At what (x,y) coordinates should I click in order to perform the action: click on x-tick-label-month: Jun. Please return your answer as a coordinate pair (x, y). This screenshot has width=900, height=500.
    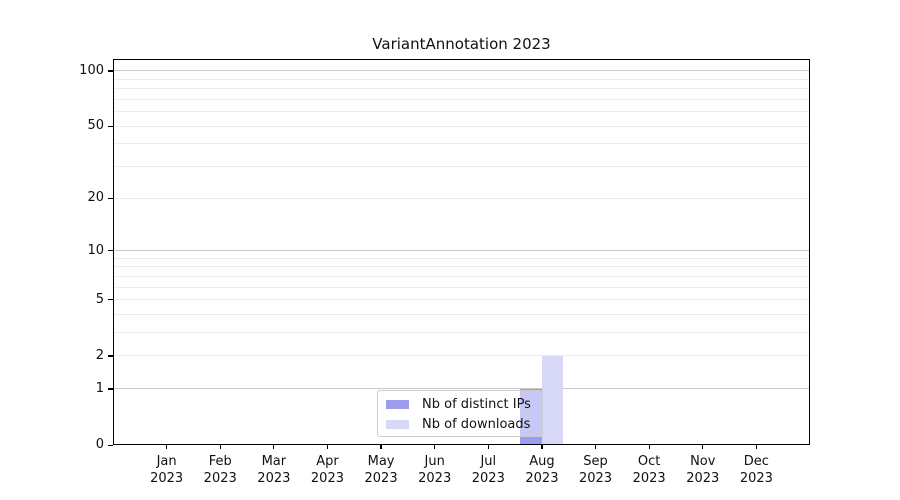
    Looking at the image, I should click on (434, 461).